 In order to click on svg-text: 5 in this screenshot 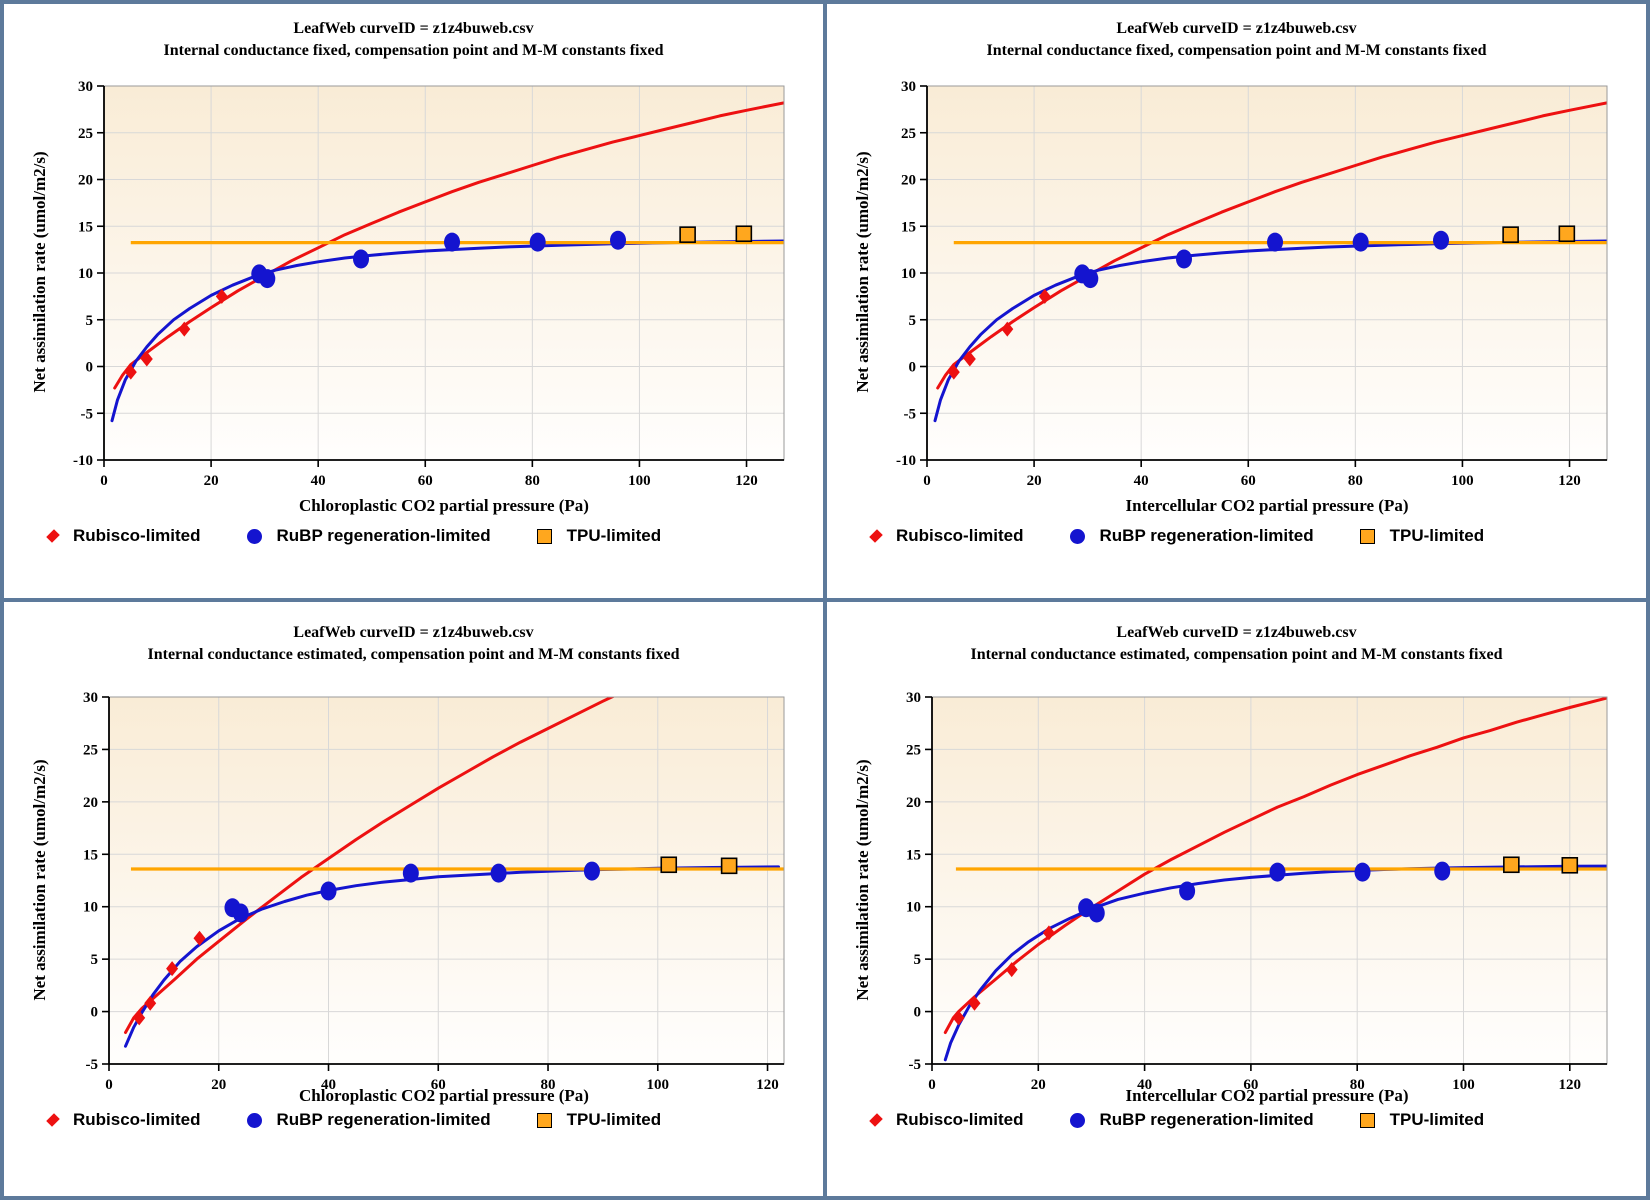, I will do `click(90, 321)`.